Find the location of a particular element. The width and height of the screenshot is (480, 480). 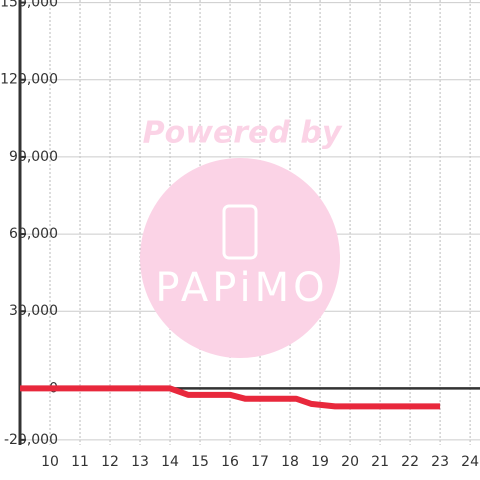

y-tick-label: 30,000 is located at coordinates (33, 311).